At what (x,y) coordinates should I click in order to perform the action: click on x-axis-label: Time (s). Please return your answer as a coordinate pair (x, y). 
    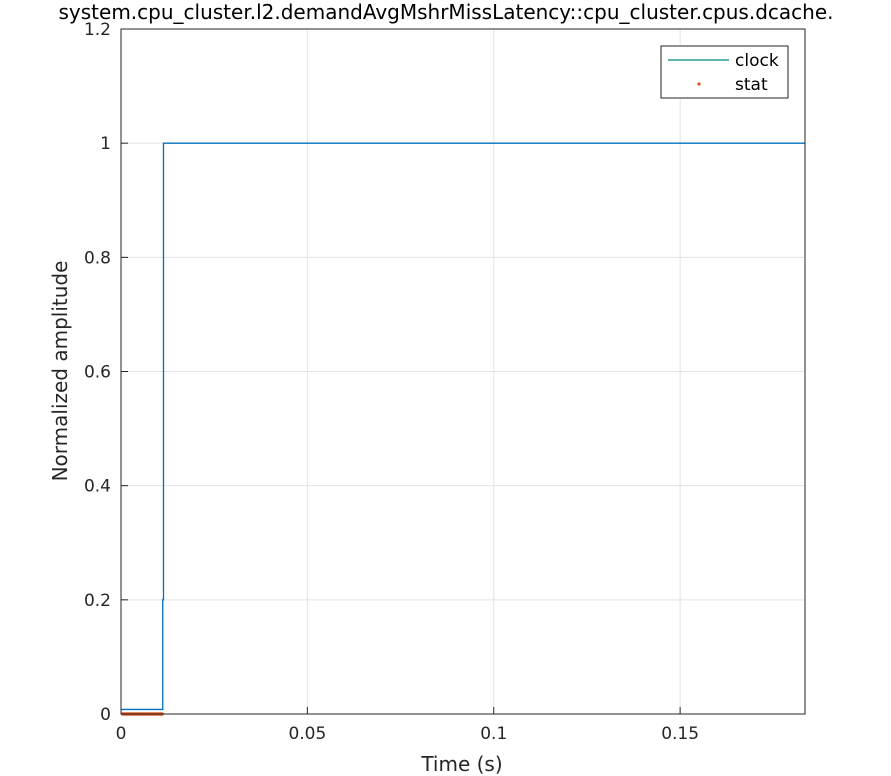
    Looking at the image, I should click on (461, 764).